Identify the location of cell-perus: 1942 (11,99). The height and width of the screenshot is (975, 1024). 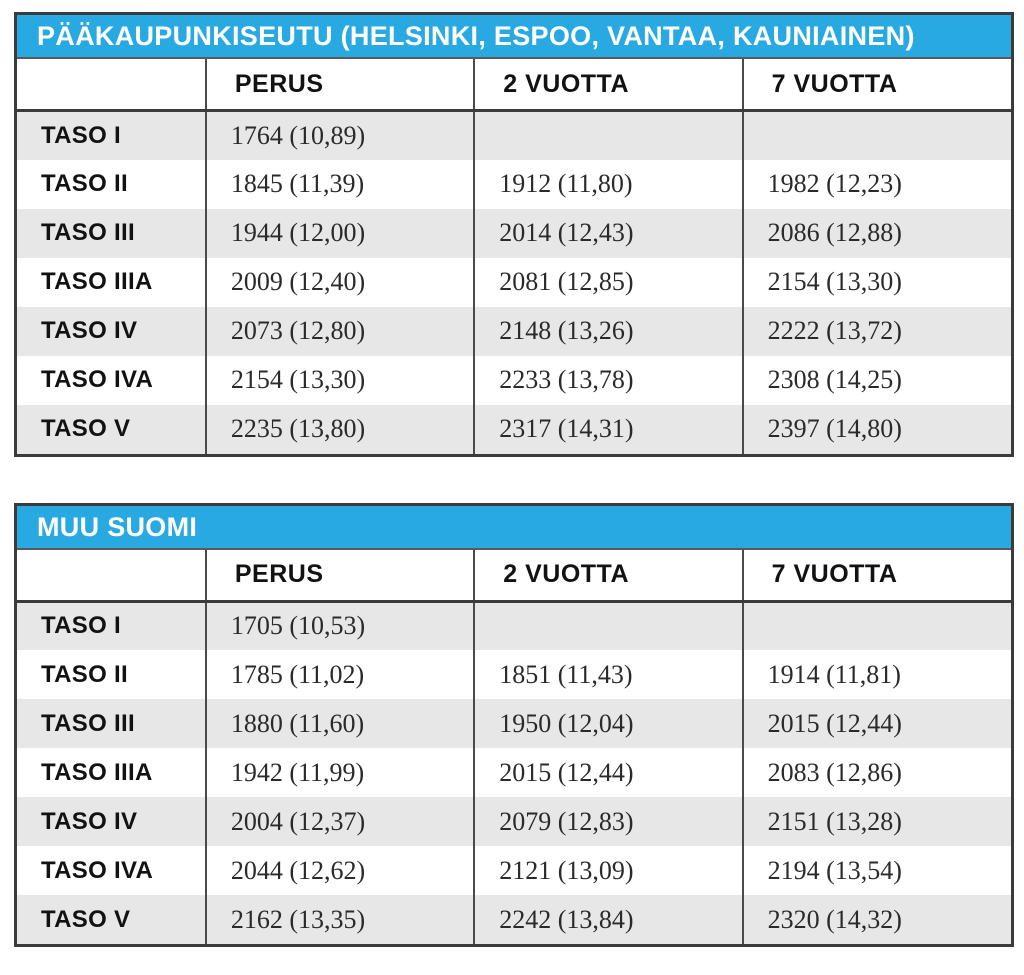
(339, 772).